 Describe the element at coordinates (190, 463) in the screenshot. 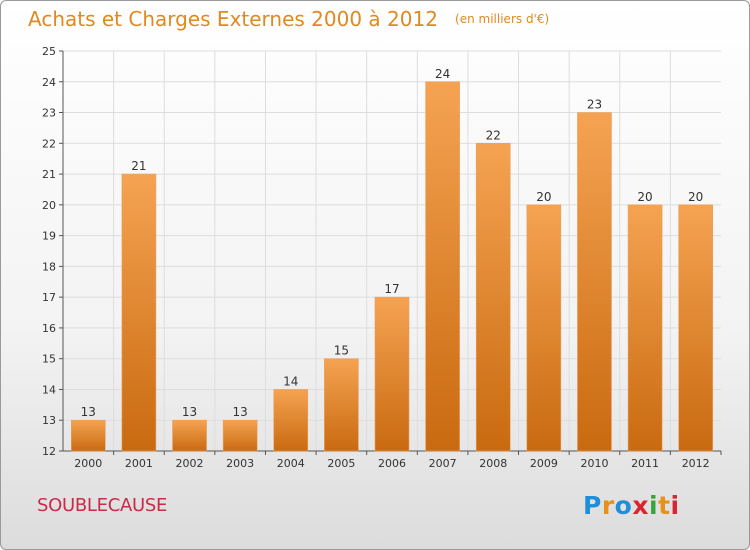

I see `x-tick-label: 2002` at that location.